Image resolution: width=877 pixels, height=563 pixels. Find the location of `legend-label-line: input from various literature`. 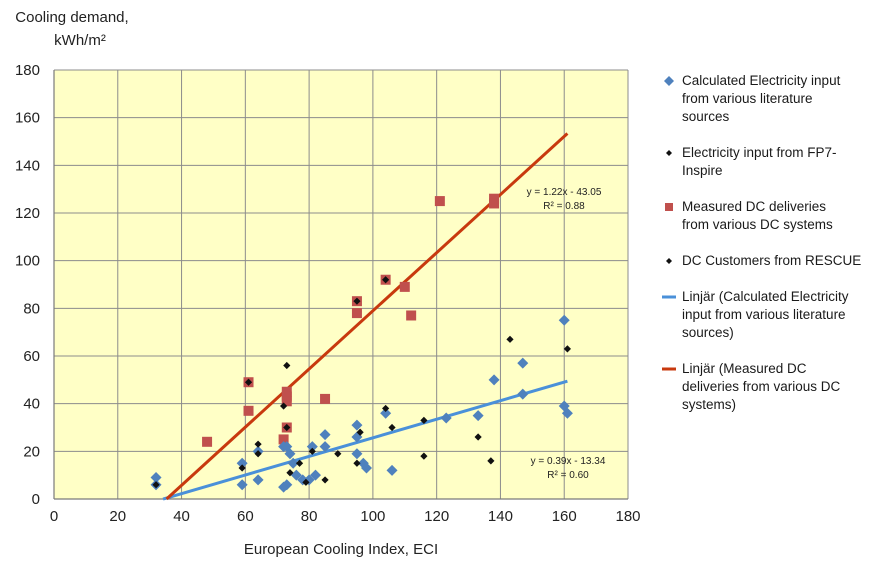

legend-label-line: input from various literature is located at coordinates (764, 314).